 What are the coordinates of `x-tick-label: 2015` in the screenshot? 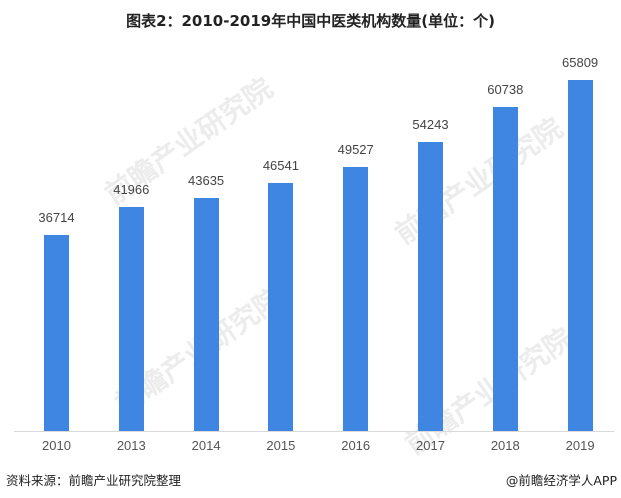 It's located at (281, 445).